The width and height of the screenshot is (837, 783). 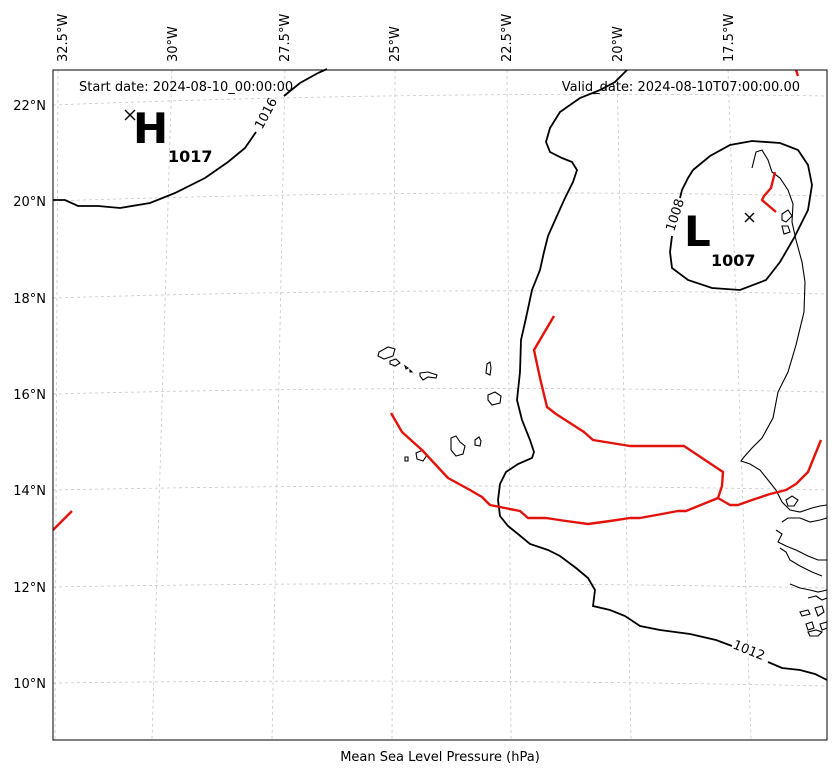 What do you see at coordinates (63, 38) in the screenshot?
I see `lon-tick: 32.5°W` at bounding box center [63, 38].